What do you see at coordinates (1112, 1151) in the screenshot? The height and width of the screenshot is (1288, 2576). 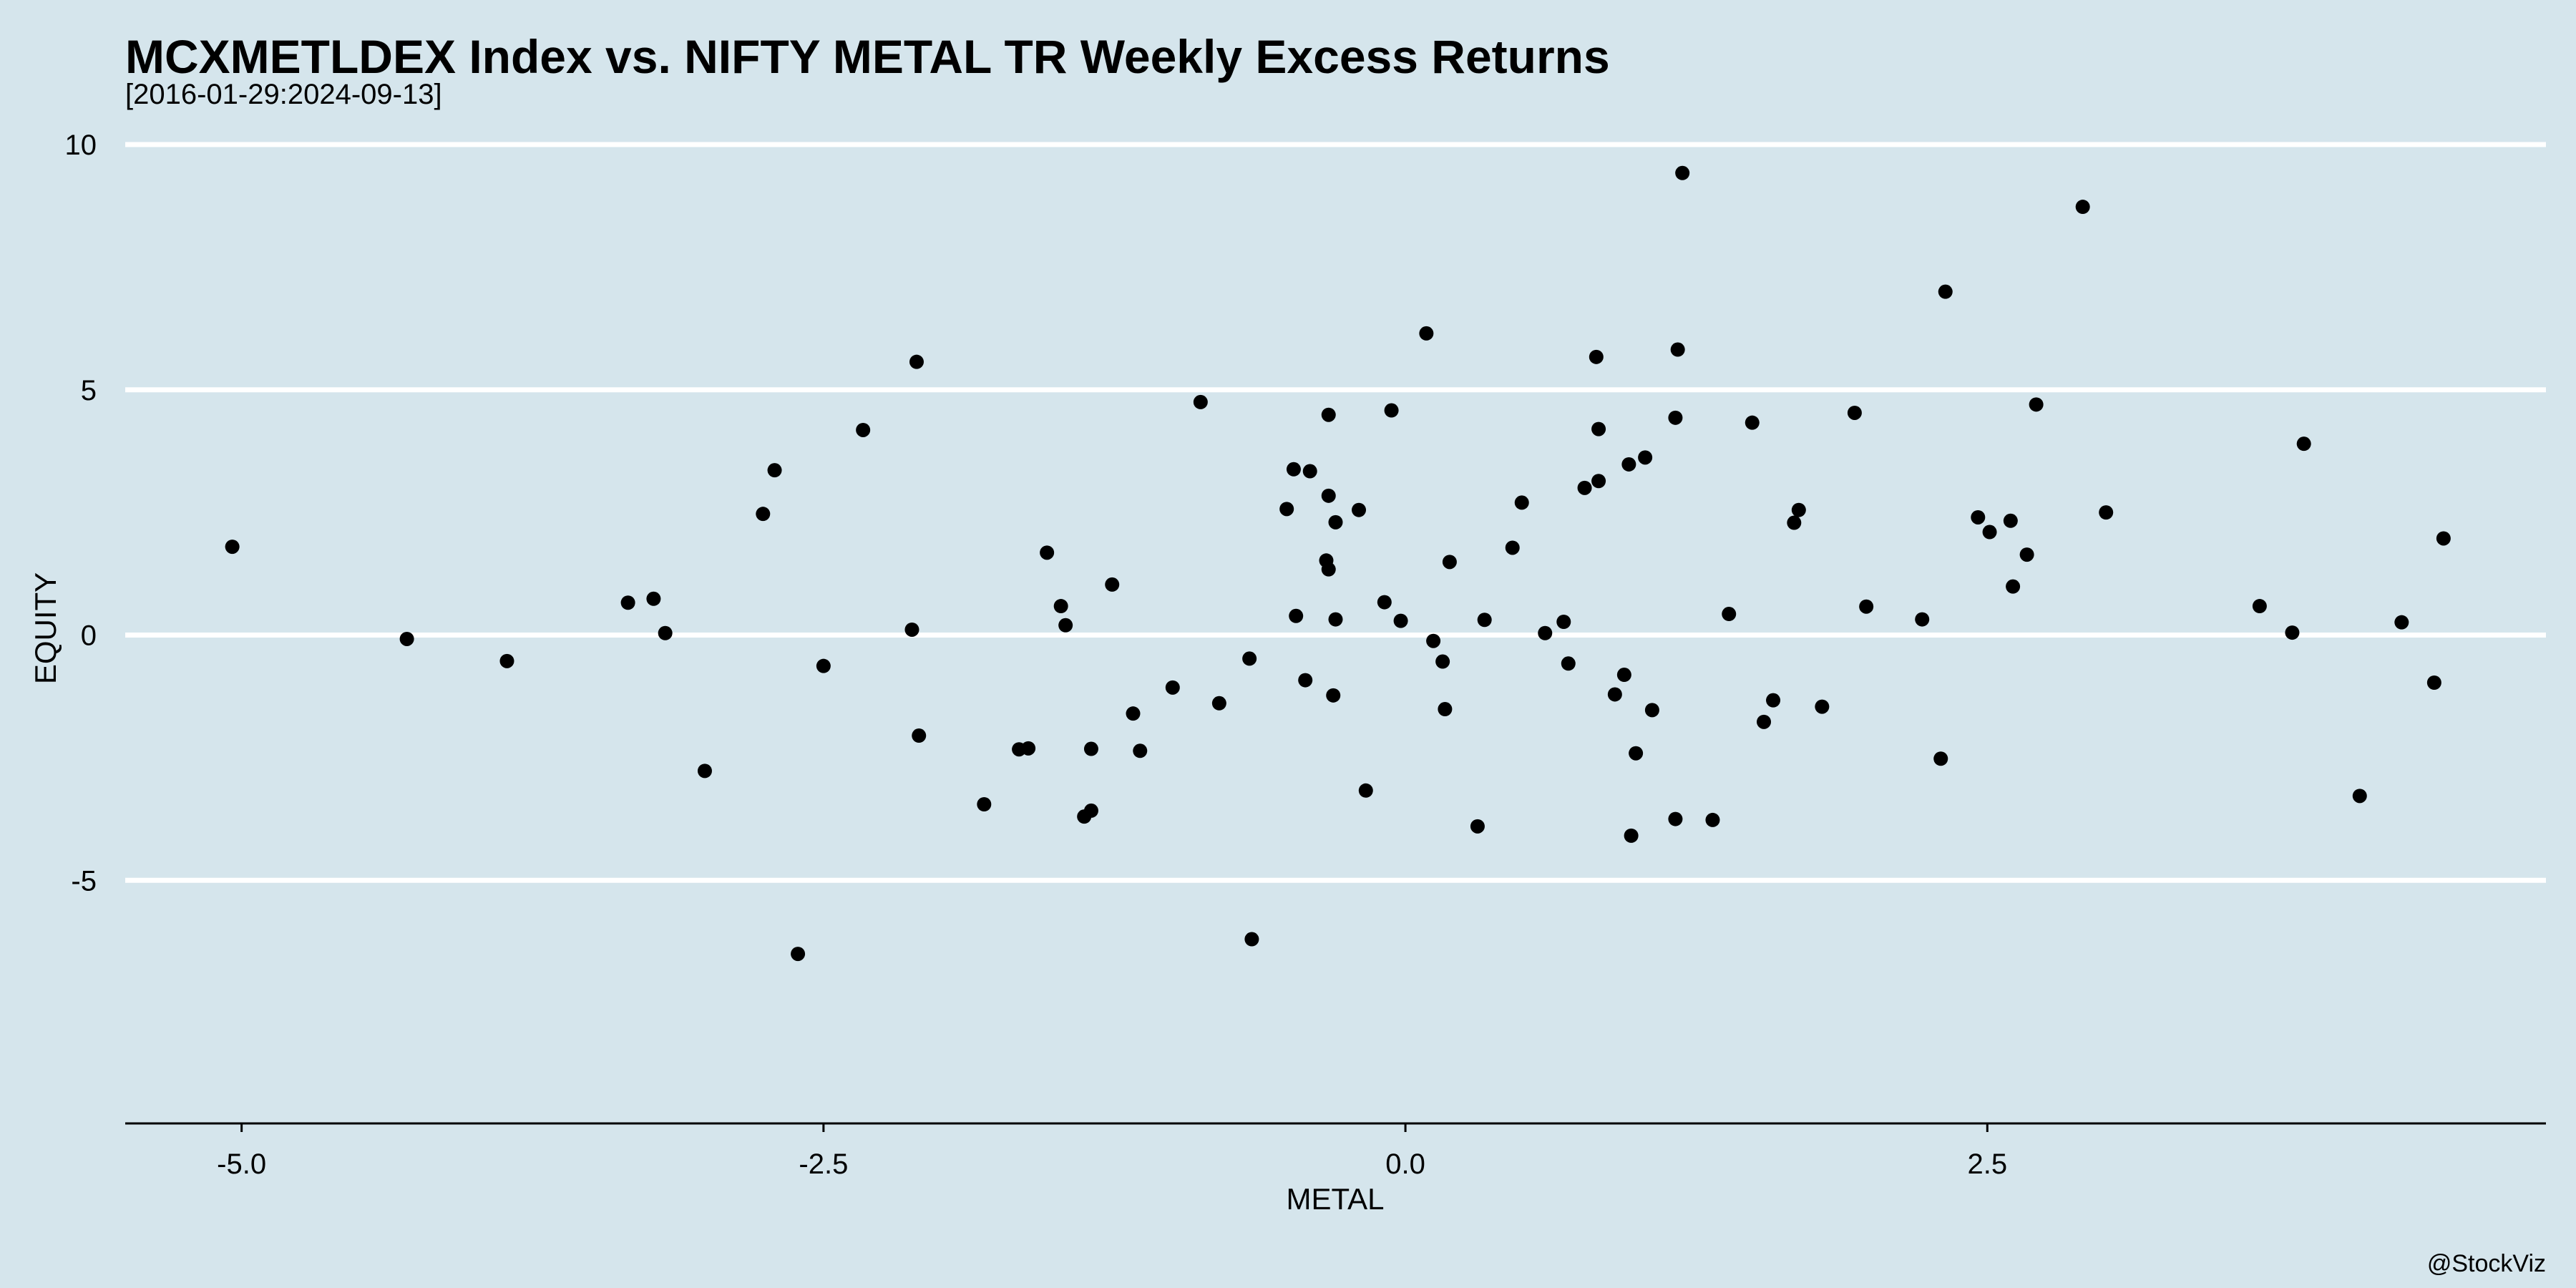 I see `x-axis-ticks: -5.0 -2.5 0.0 2.5` at bounding box center [1112, 1151].